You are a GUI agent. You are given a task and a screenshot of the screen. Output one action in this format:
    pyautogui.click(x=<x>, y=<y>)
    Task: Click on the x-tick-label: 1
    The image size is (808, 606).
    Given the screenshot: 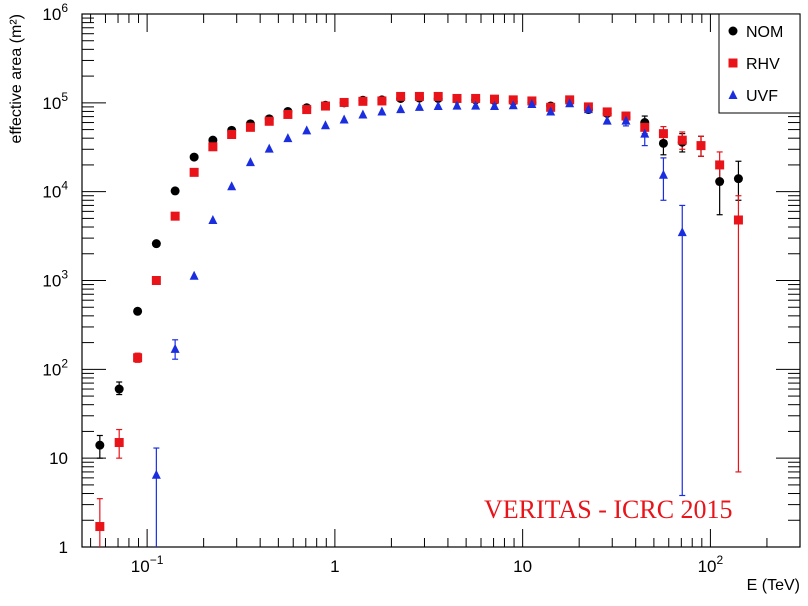 What is the action you would take?
    pyautogui.click(x=334, y=566)
    